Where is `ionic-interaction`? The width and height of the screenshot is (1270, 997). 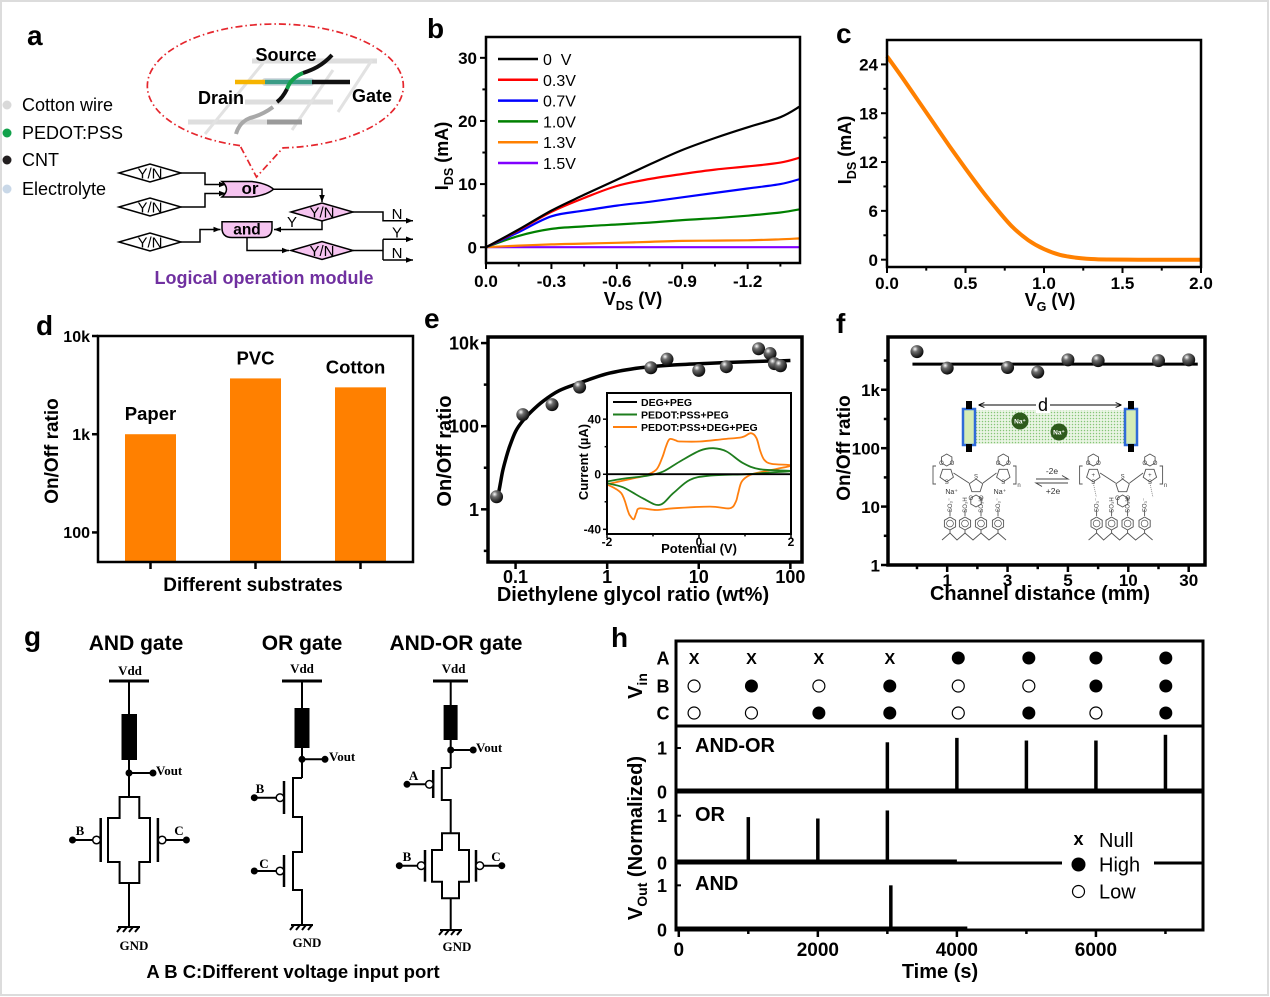
ionic-interaction is located at coordinates (1151, 490).